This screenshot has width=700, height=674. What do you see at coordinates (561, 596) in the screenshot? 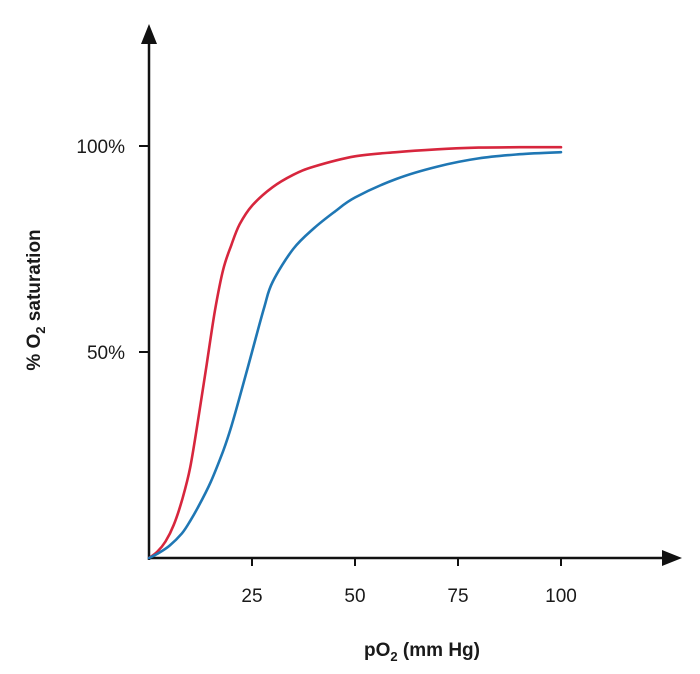
I see `x-tick-label: 100` at bounding box center [561, 596].